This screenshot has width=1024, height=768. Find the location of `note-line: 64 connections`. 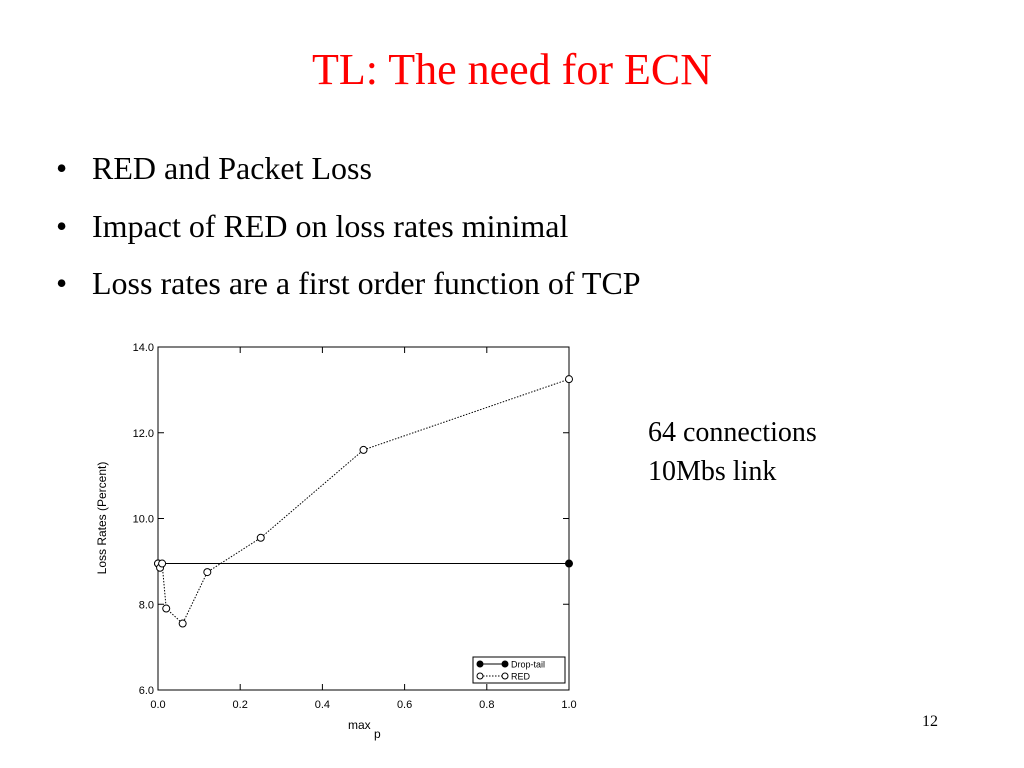

note-line: 64 connections is located at coordinates (732, 432).